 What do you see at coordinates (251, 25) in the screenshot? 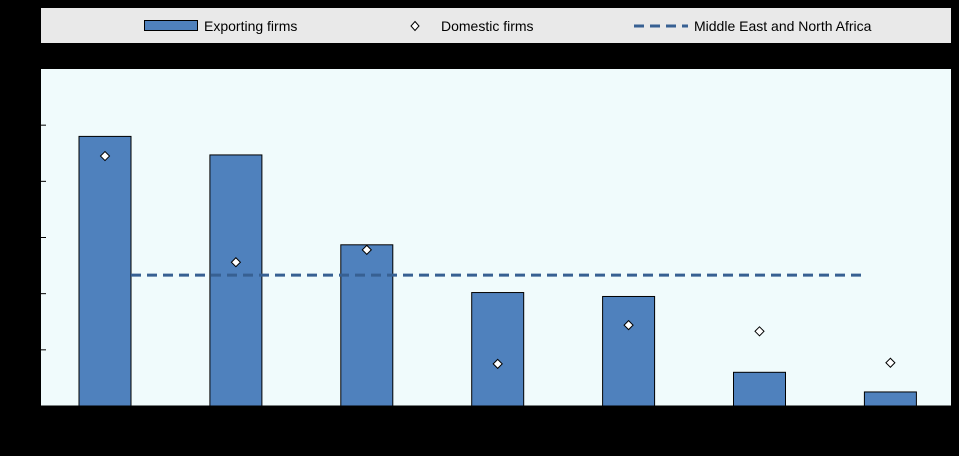
I see `legend-label-exporting-firms: Exporting firms` at bounding box center [251, 25].